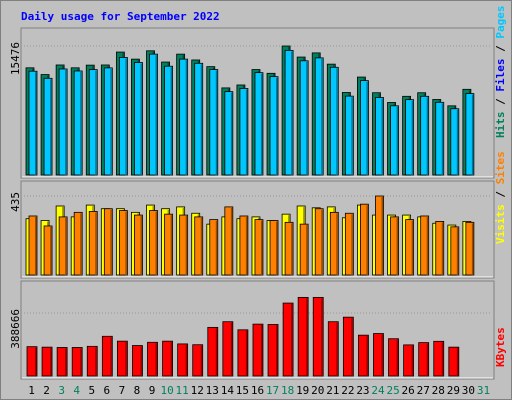 The width and height of the screenshot is (512, 400). I want to click on day-label: 31, so click(483, 390).